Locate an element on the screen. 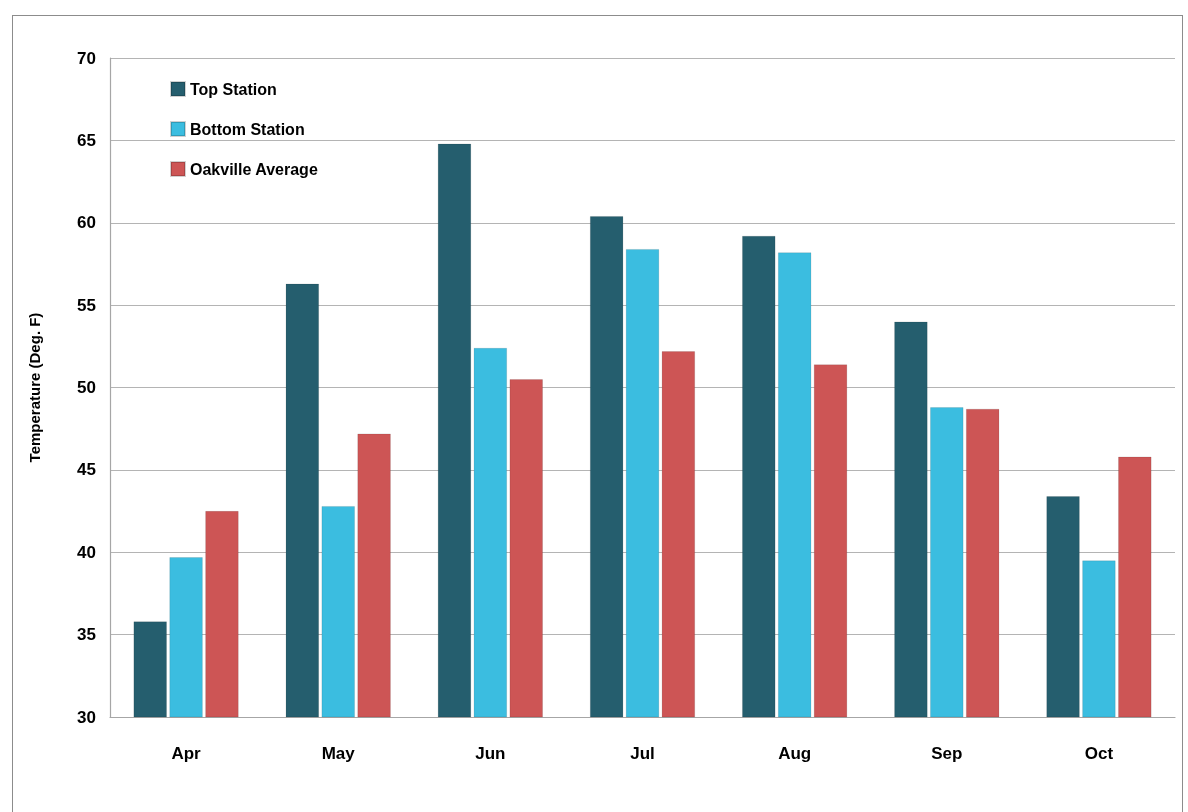 The width and height of the screenshot is (1188, 812). legend-label: Oakville Average is located at coordinates (254, 169).